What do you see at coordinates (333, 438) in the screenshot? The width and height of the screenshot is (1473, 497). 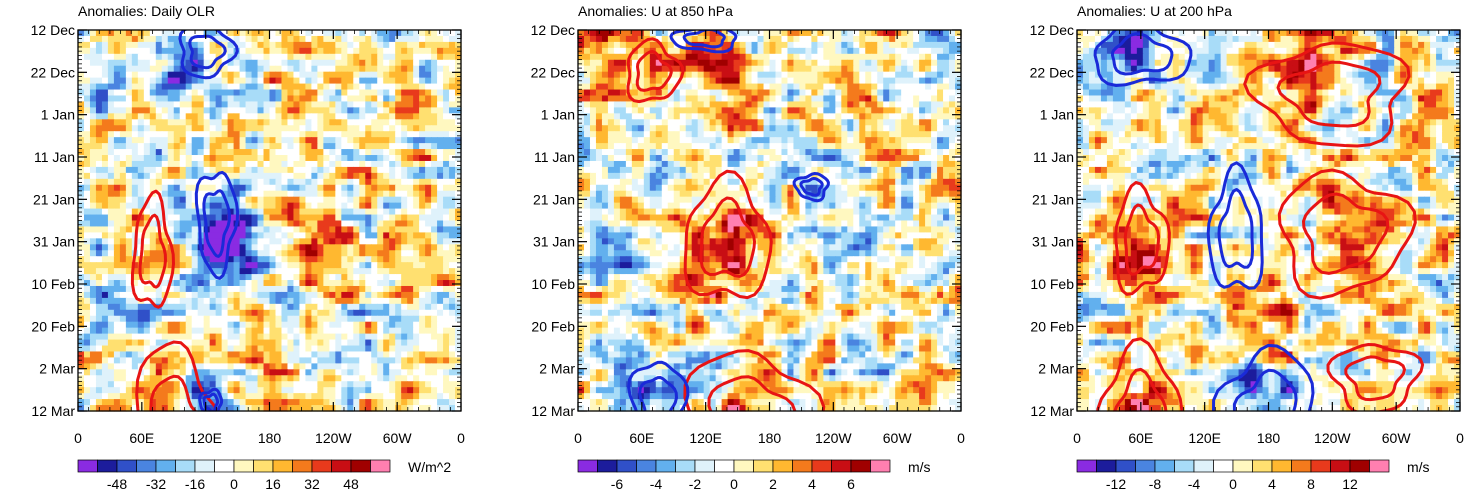 I see `x-tick-label: 120W` at bounding box center [333, 438].